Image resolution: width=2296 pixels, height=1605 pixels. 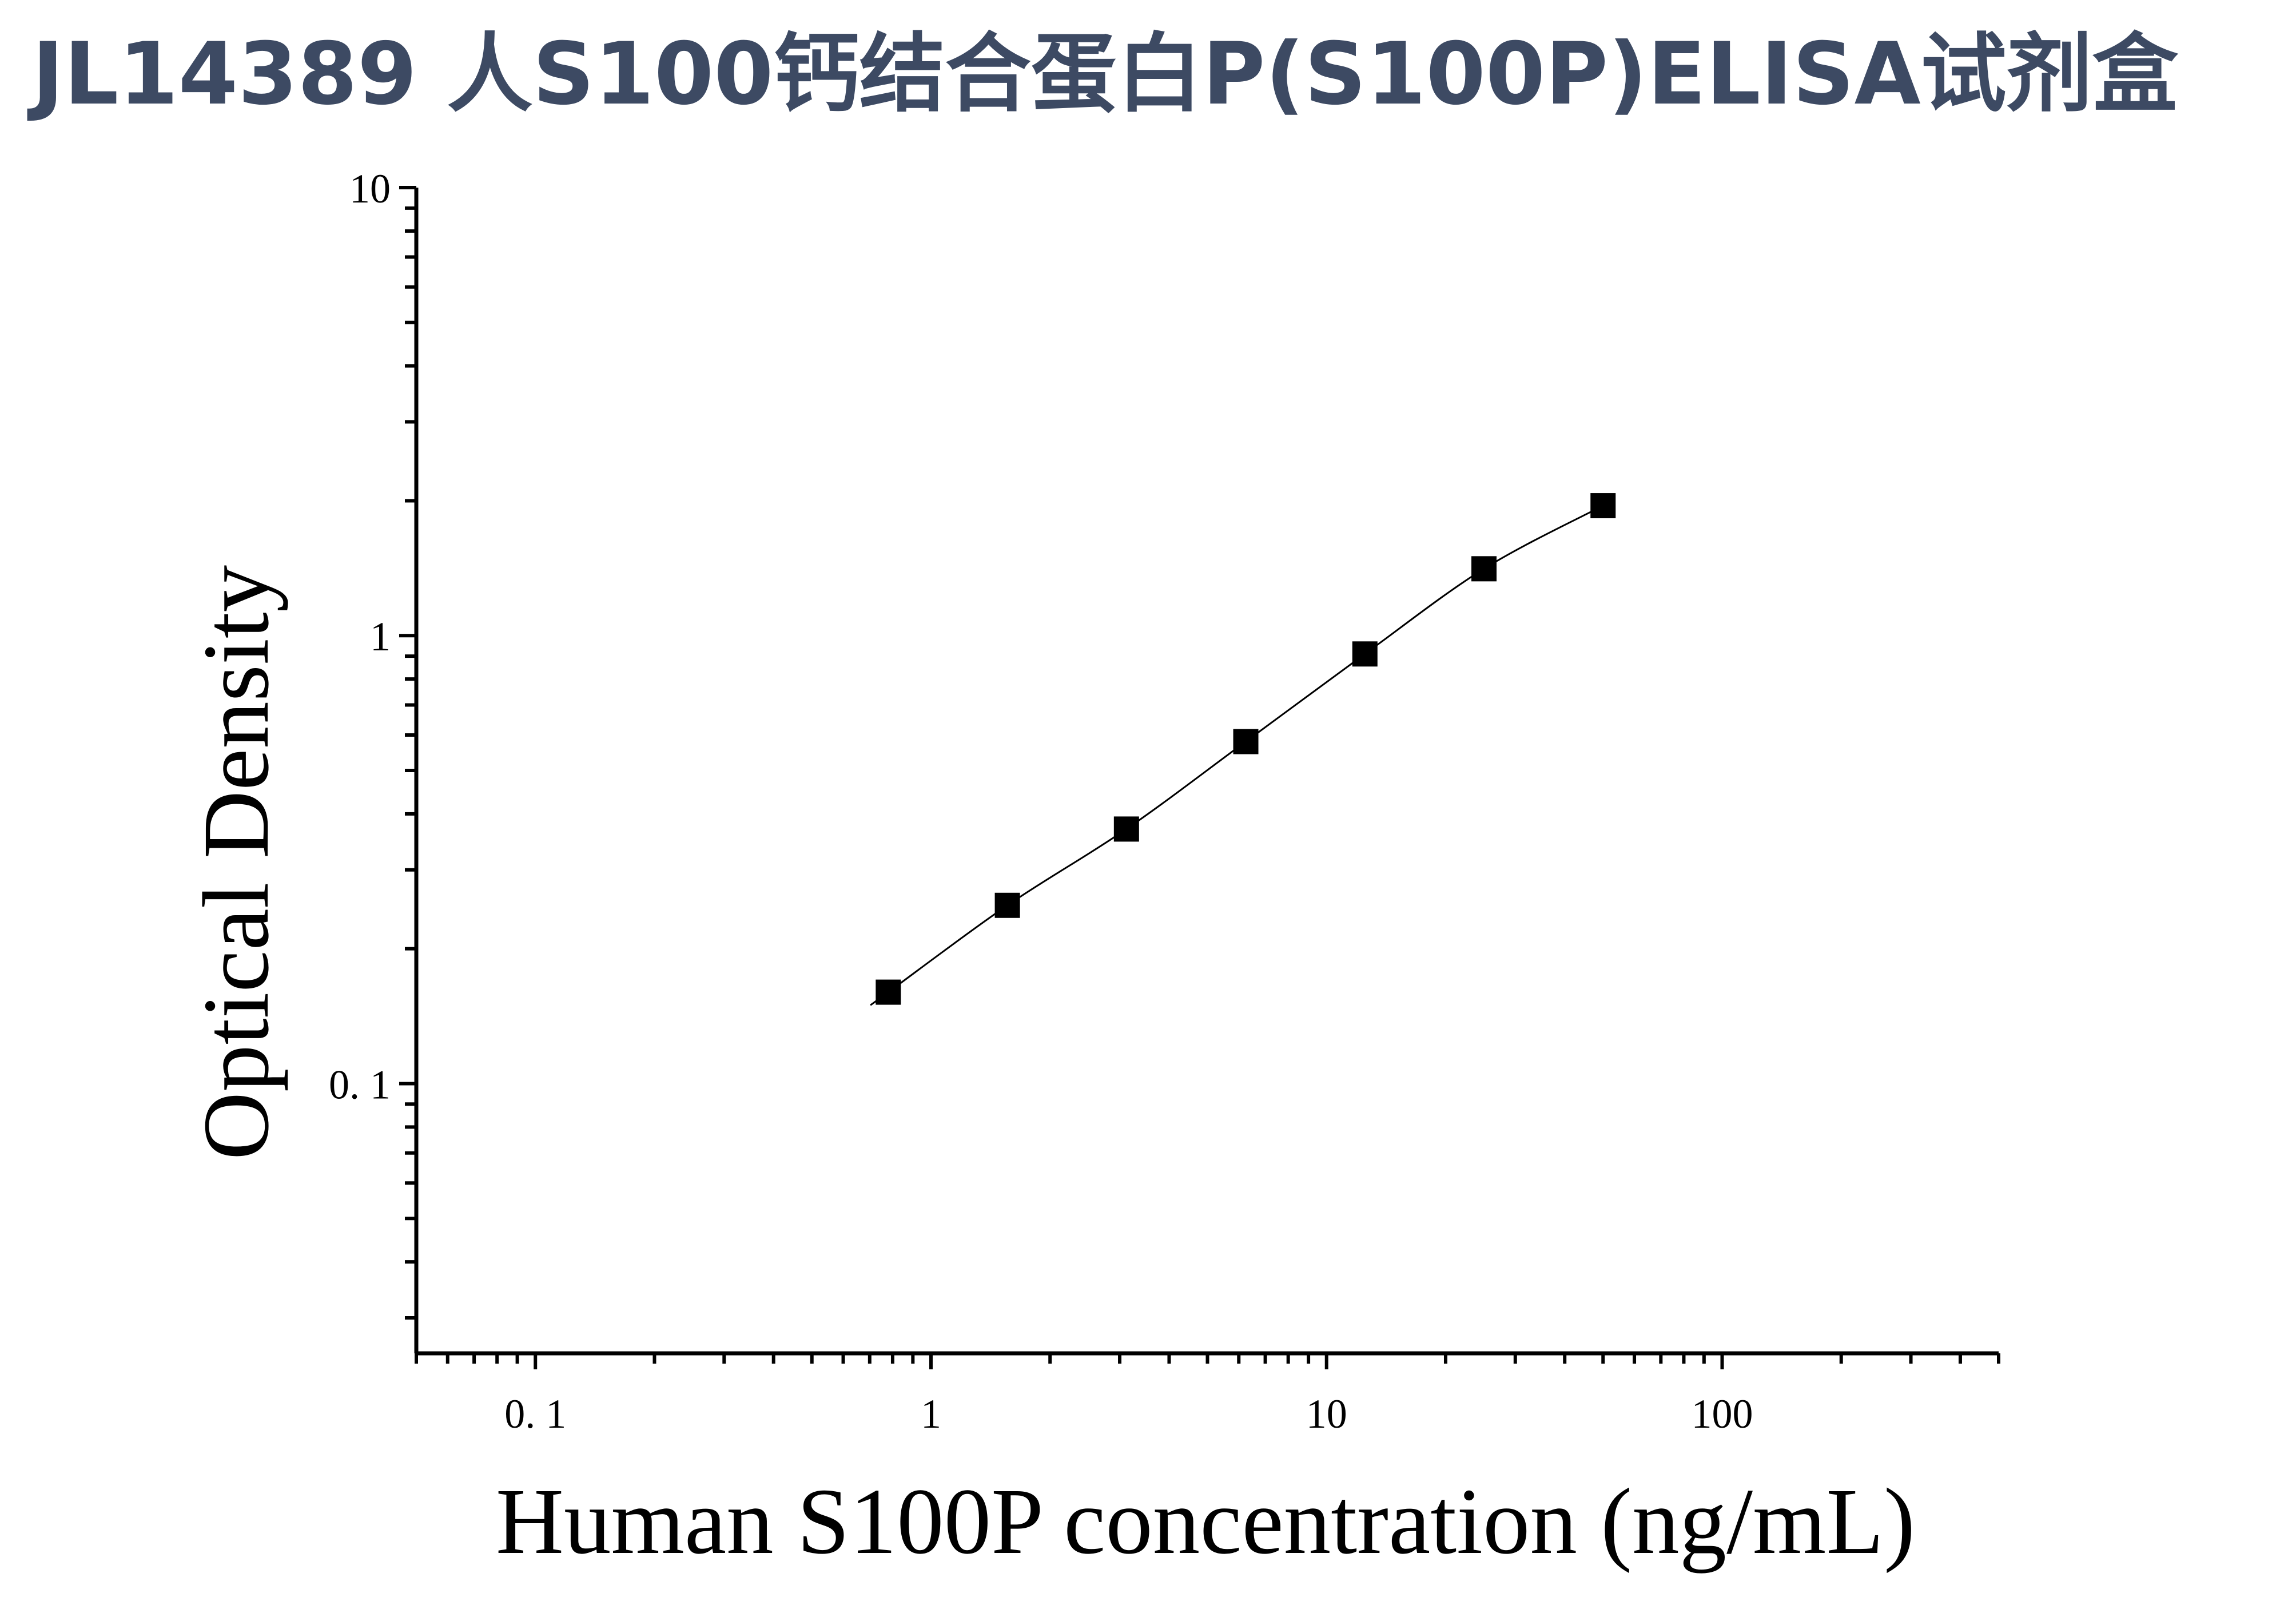 I want to click on x-tick-label: 100, so click(x=1722, y=1414).